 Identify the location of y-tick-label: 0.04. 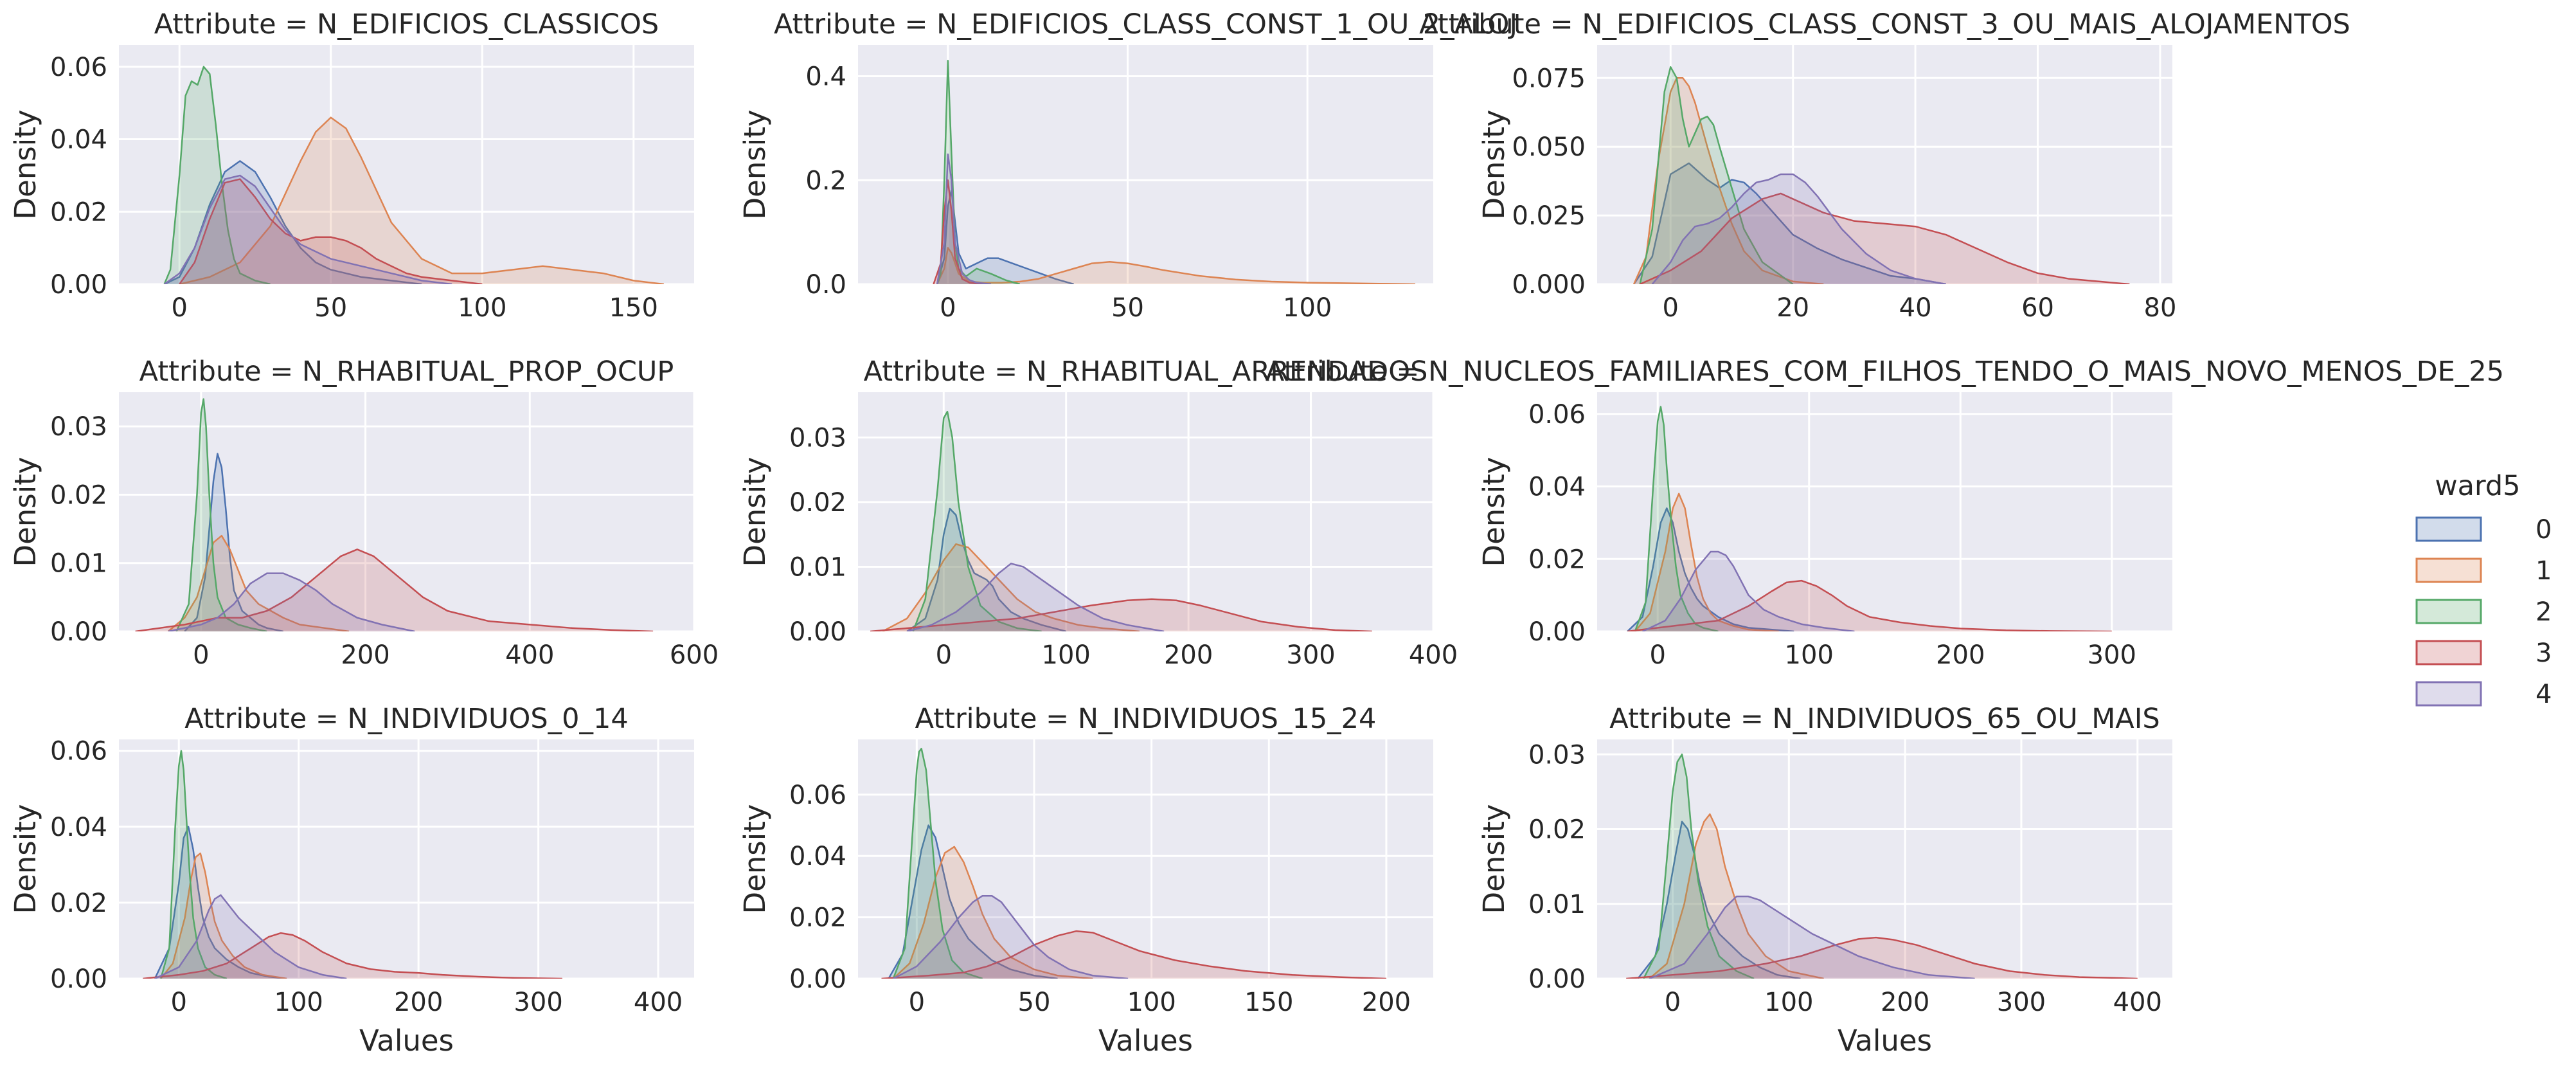
(78, 827).